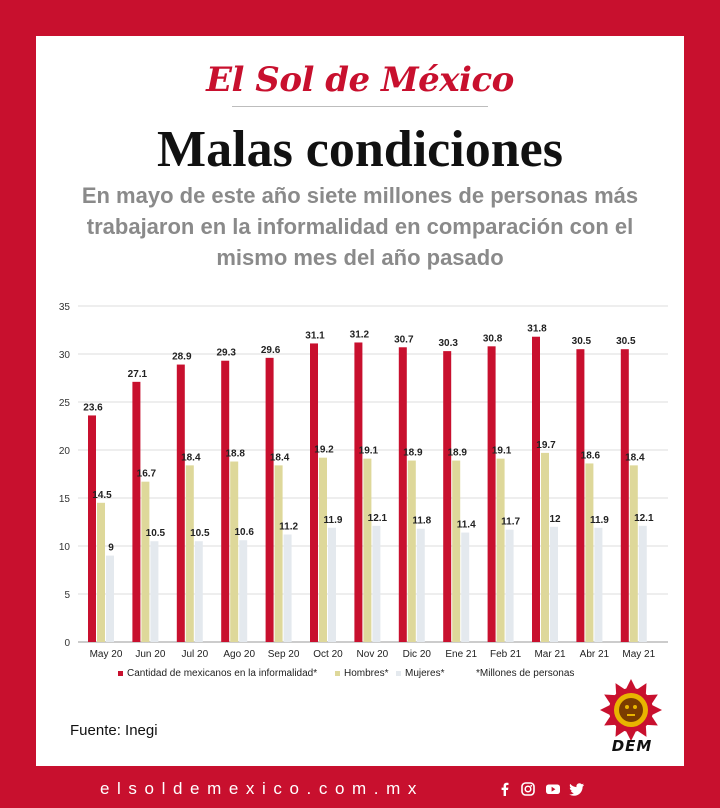  What do you see at coordinates (324, 450) in the screenshot?
I see `data-label-hombres: 19.2` at bounding box center [324, 450].